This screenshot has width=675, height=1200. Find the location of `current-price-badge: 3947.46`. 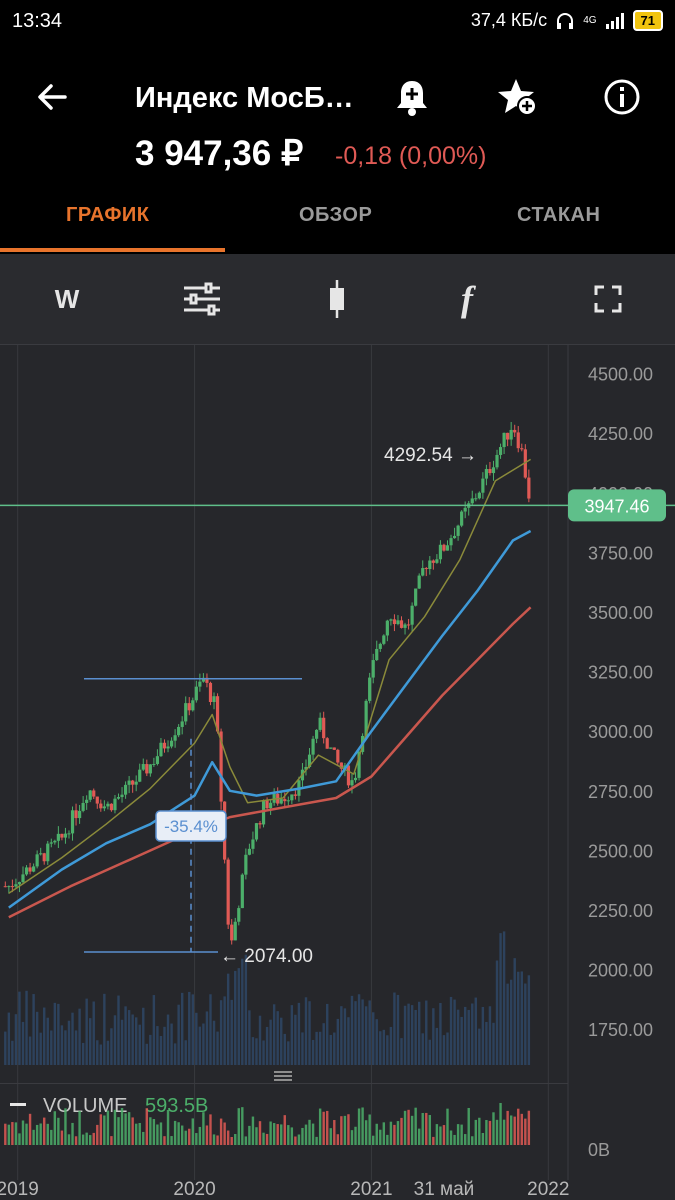

current-price-badge: 3947.46 is located at coordinates (617, 505).